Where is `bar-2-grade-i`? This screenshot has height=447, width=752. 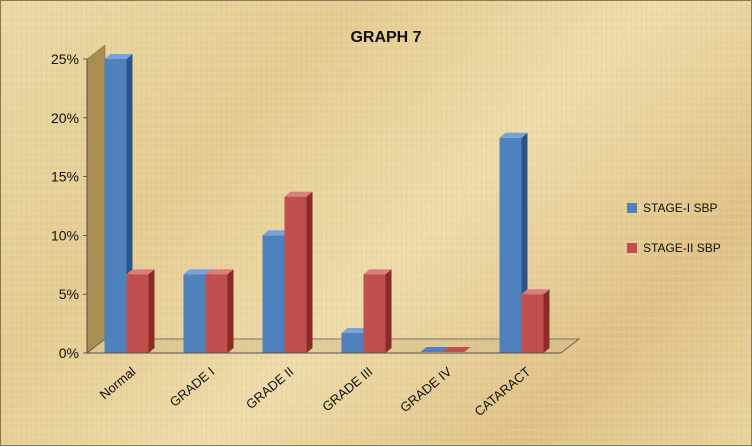 bar-2-grade-i is located at coordinates (219, 311).